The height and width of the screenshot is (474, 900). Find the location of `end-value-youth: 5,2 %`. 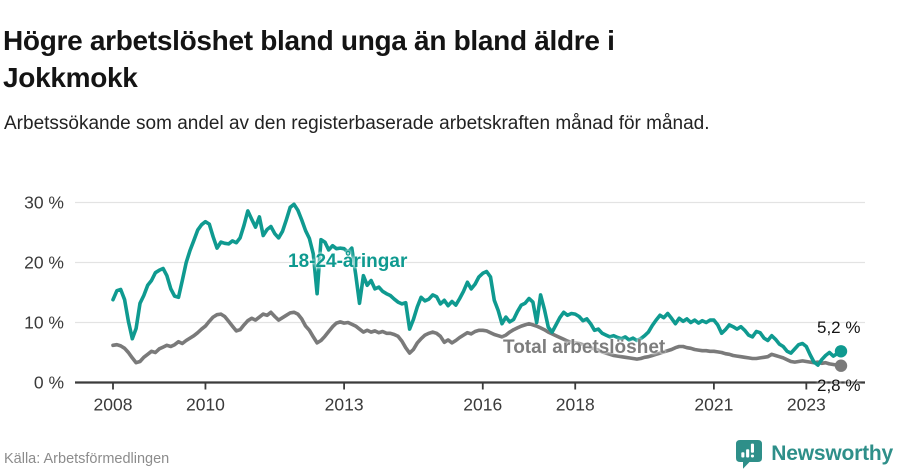

end-value-youth: 5,2 % is located at coordinates (839, 327).